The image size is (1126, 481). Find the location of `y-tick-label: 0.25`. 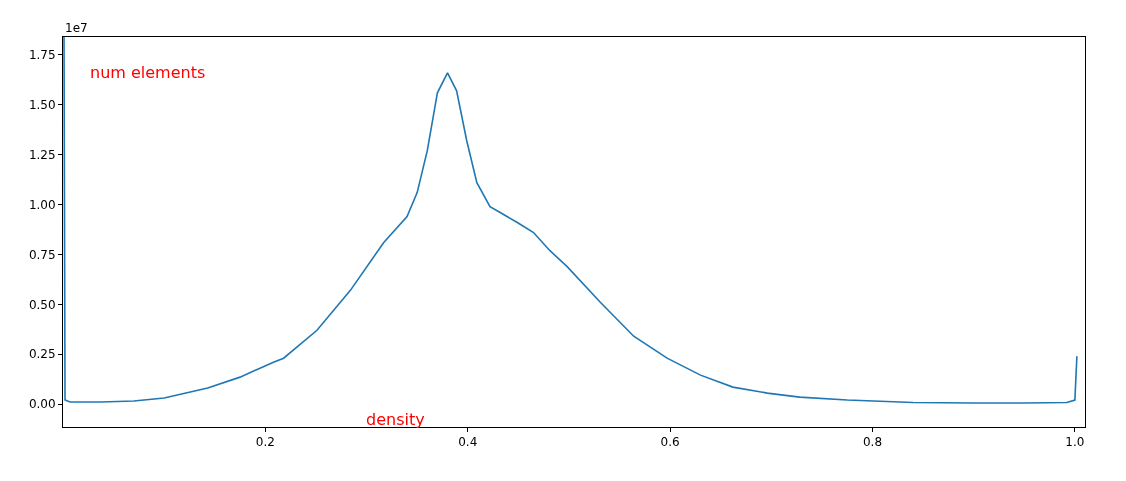

y-tick-label: 0.25 is located at coordinates (42, 354).